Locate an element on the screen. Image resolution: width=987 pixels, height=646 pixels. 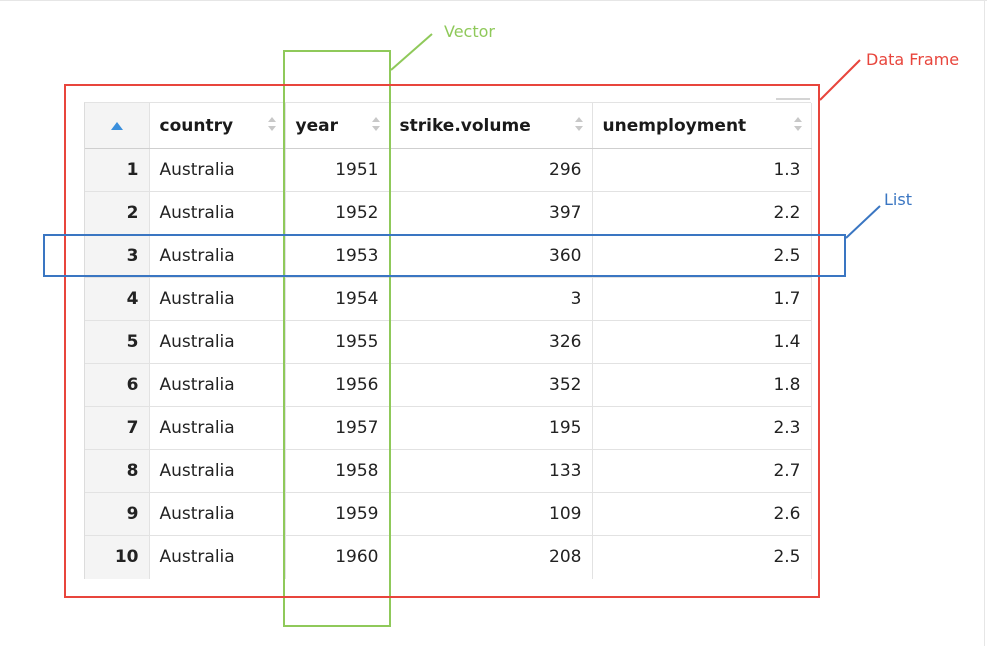
row-index: 6 is located at coordinates (117, 385).